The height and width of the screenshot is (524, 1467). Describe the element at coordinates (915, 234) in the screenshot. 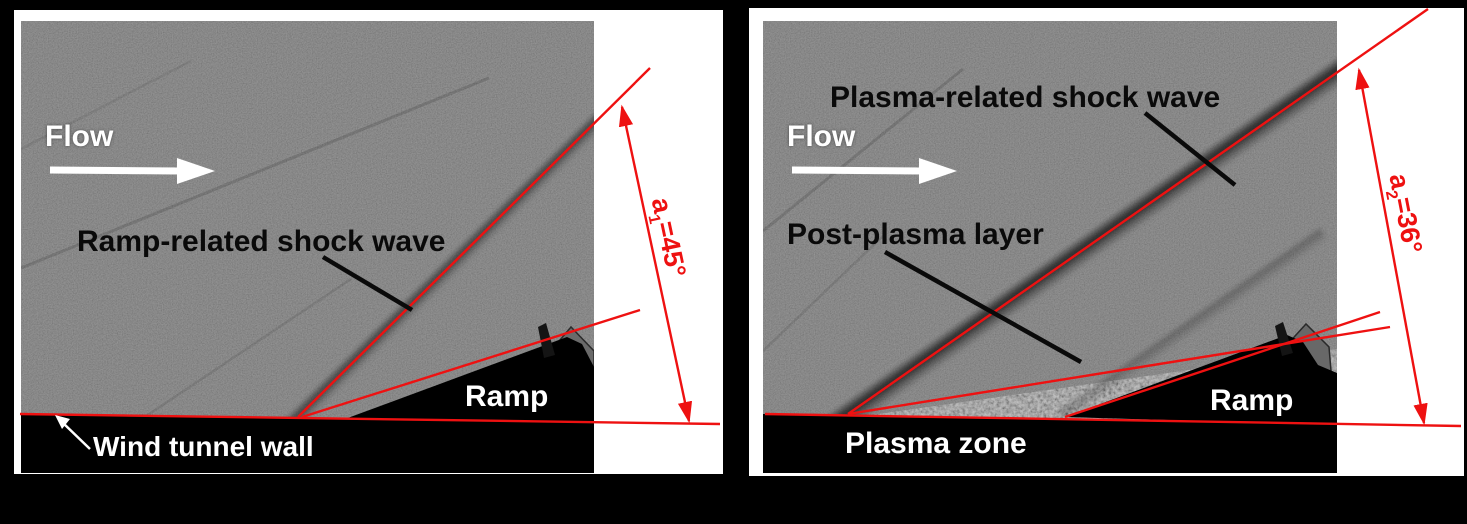

I see `post-plasma-layer-label: Post-plasma layer` at that location.